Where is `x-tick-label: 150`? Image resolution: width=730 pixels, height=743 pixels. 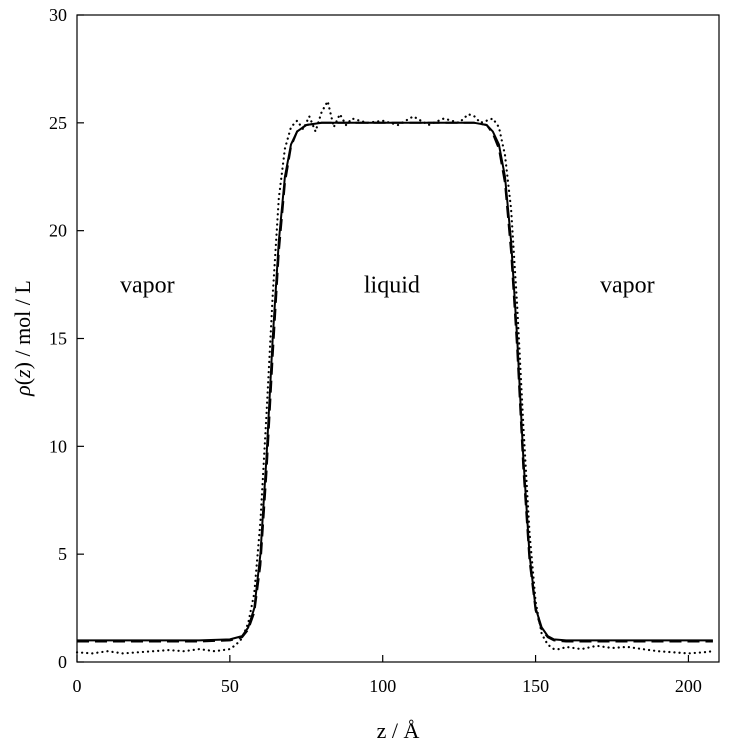
x-tick-label: 150 is located at coordinates (535, 686).